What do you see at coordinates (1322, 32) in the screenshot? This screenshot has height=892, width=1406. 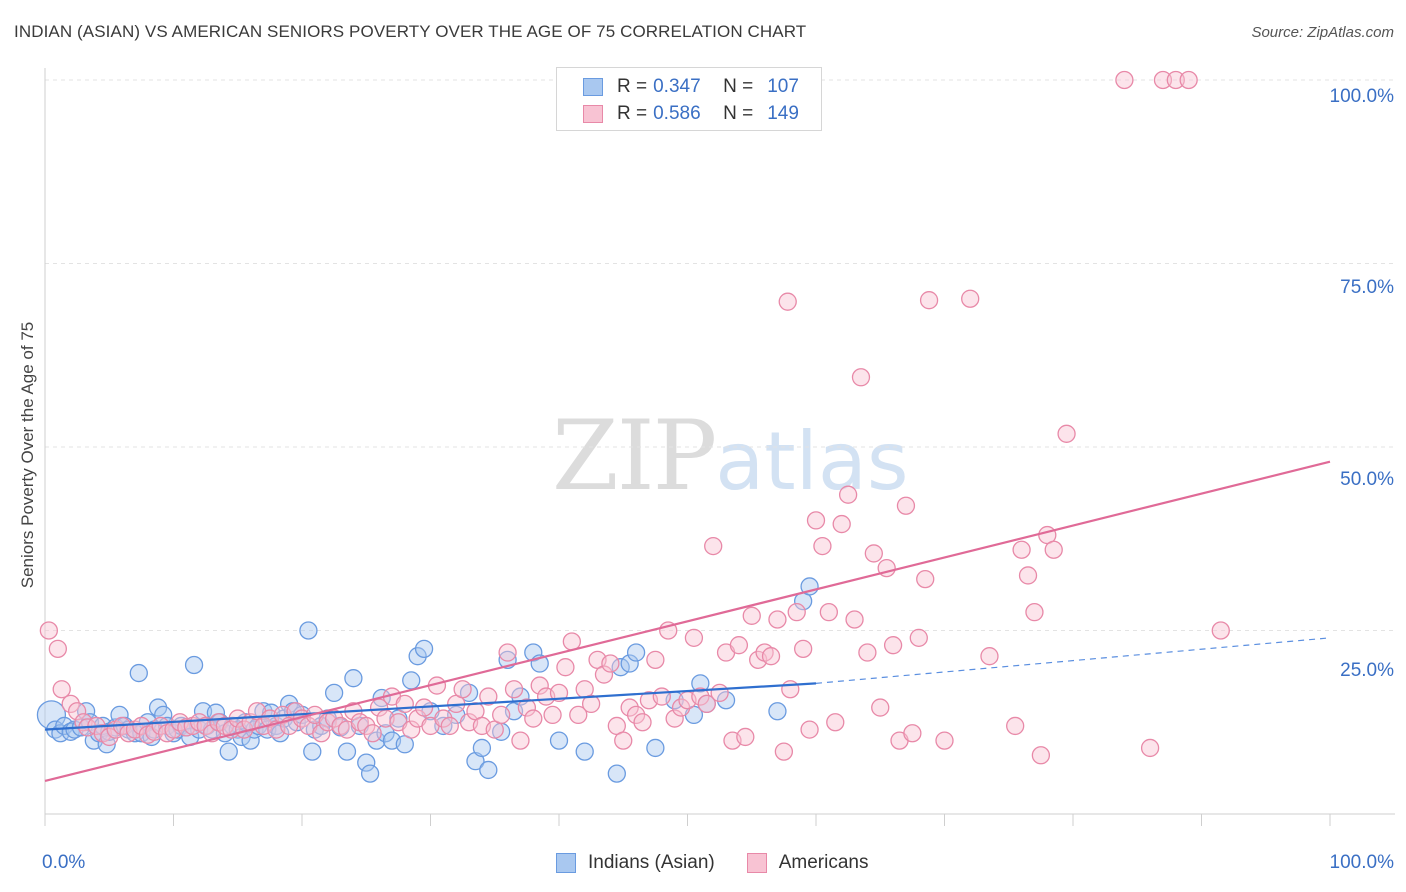 I see `source-label: Source: ZipAtlas.com` at bounding box center [1322, 32].